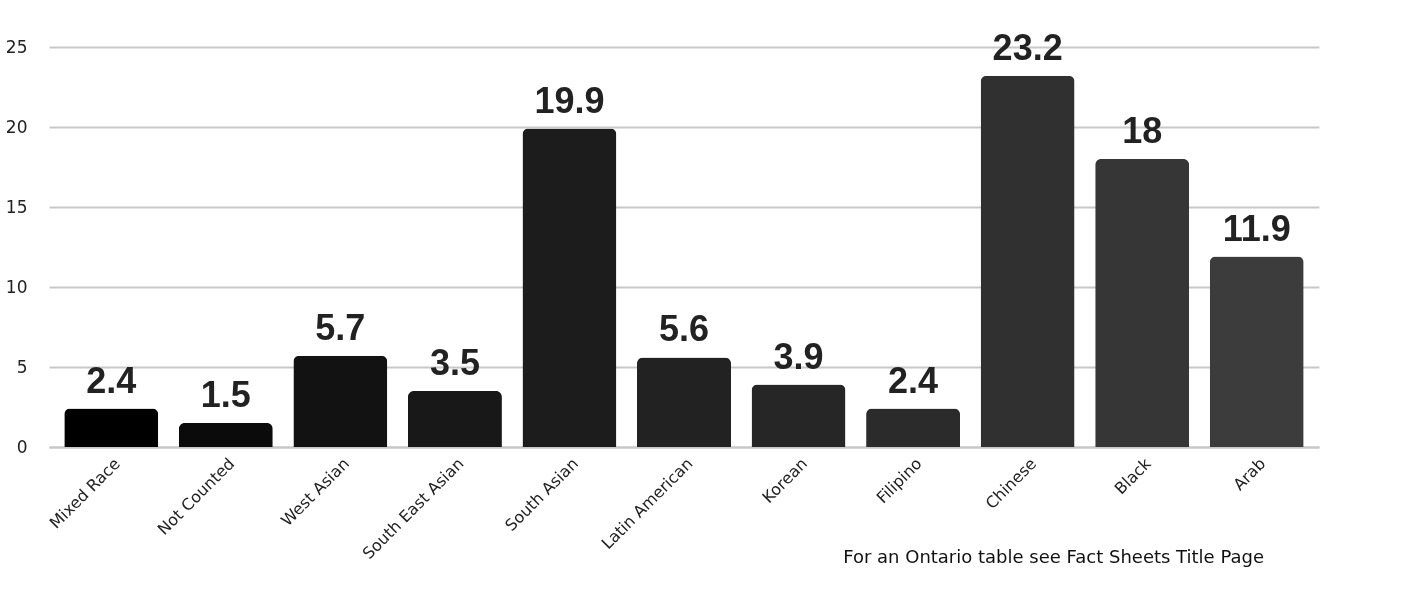 Image resolution: width=1402 pixels, height=599 pixels. What do you see at coordinates (16, 206) in the screenshot?
I see `y-tick-label: 15` at bounding box center [16, 206].